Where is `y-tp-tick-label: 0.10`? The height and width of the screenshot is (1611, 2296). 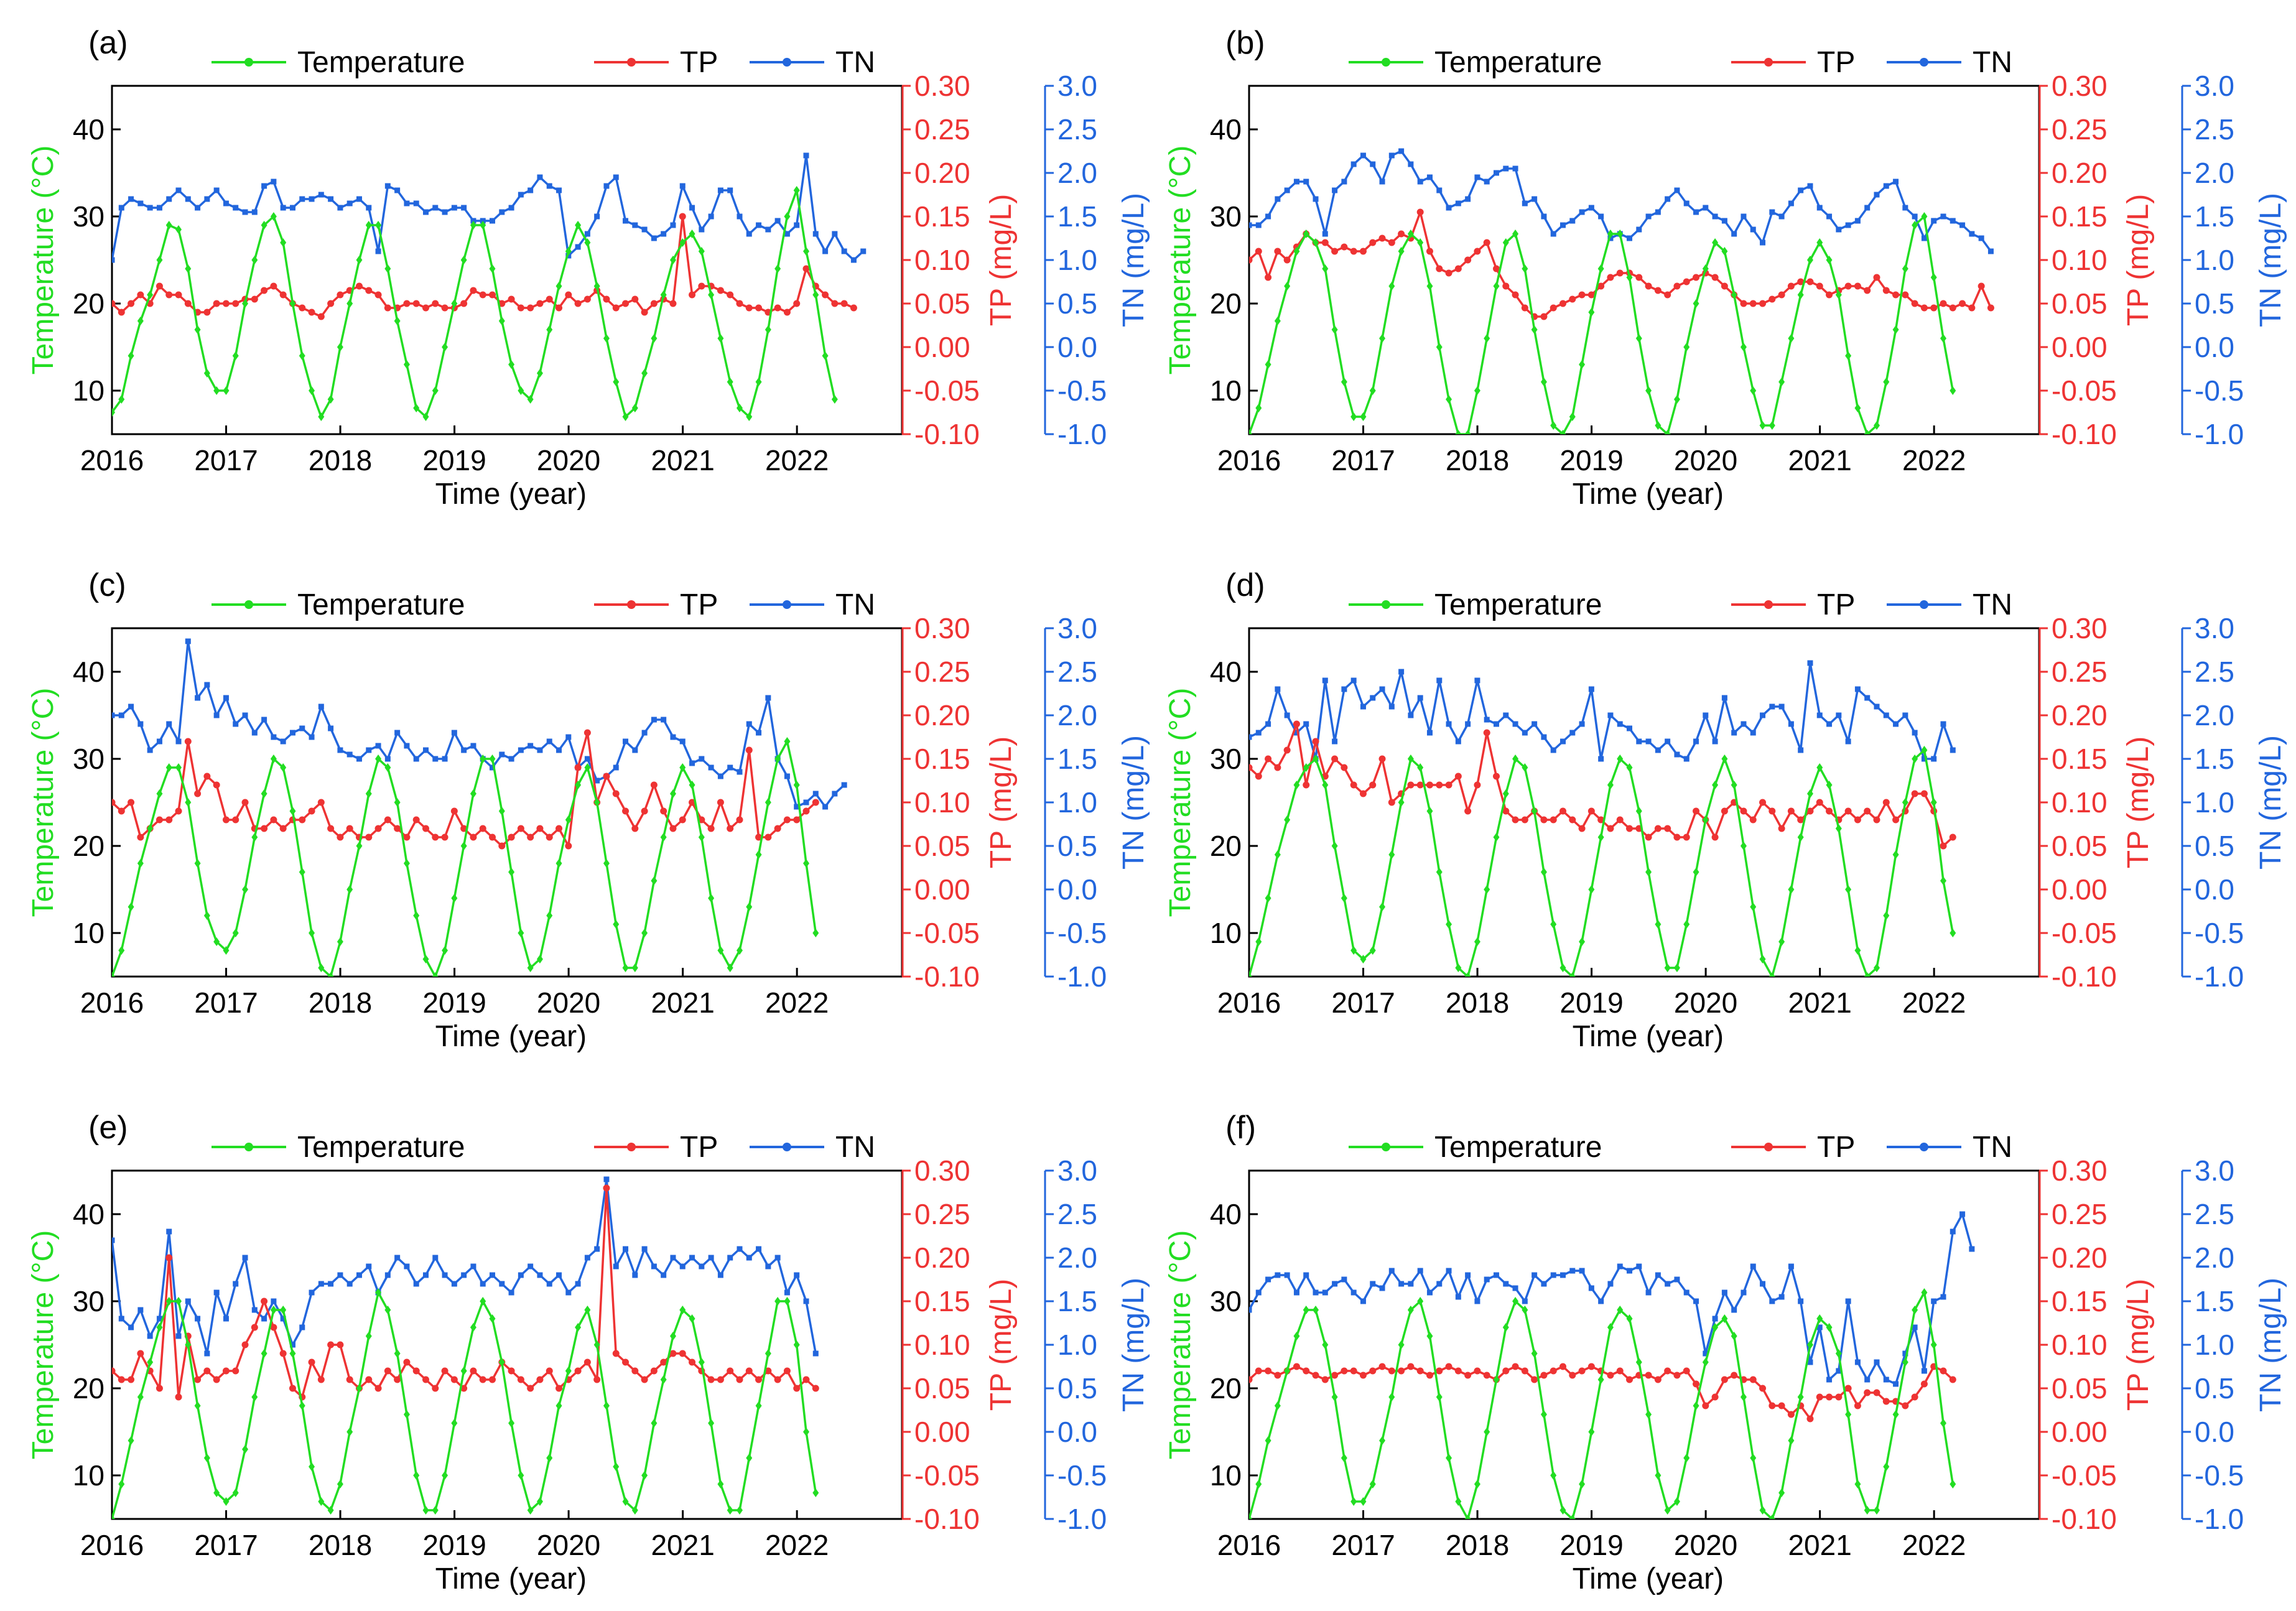
y-tp-tick-label: 0.10 is located at coordinates (2080, 802).